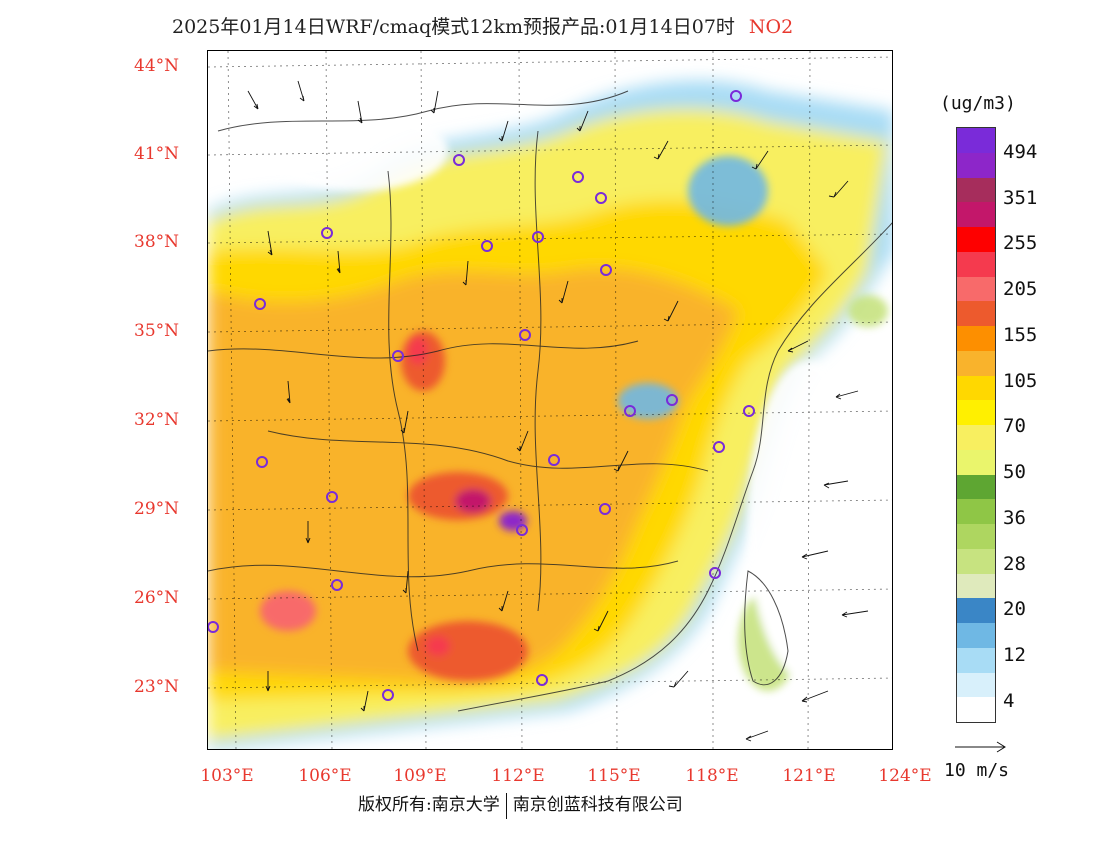  I want to click on legend-label-20: 20, so click(1014, 609).